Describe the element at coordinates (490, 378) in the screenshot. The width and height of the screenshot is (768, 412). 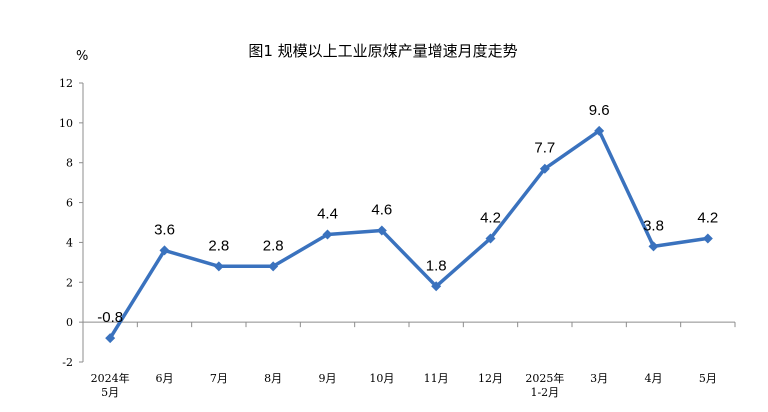
I see `x-tick-label: 12月` at that location.